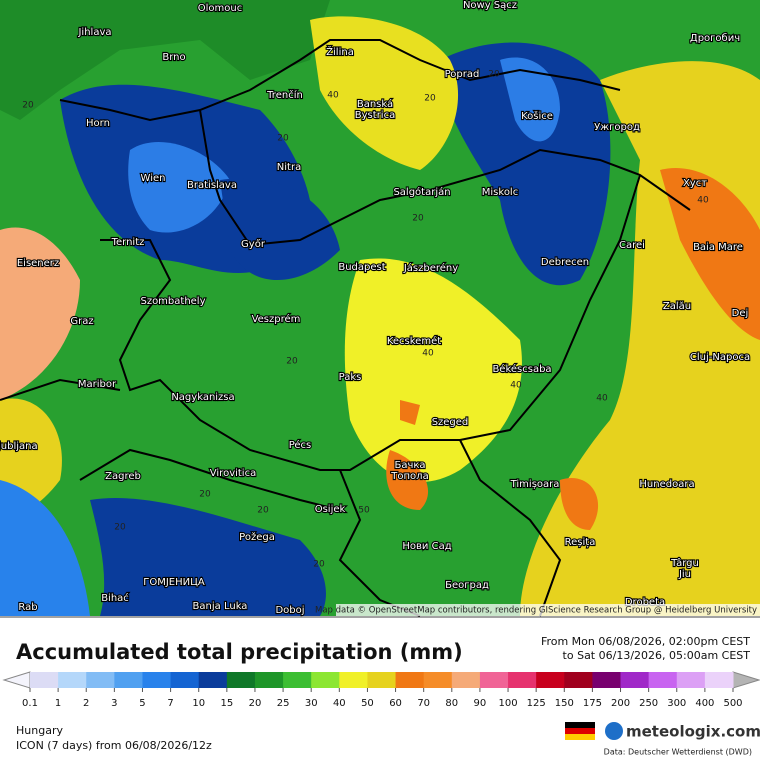  I want to click on city-label: Békéscsaba, so click(521, 369).